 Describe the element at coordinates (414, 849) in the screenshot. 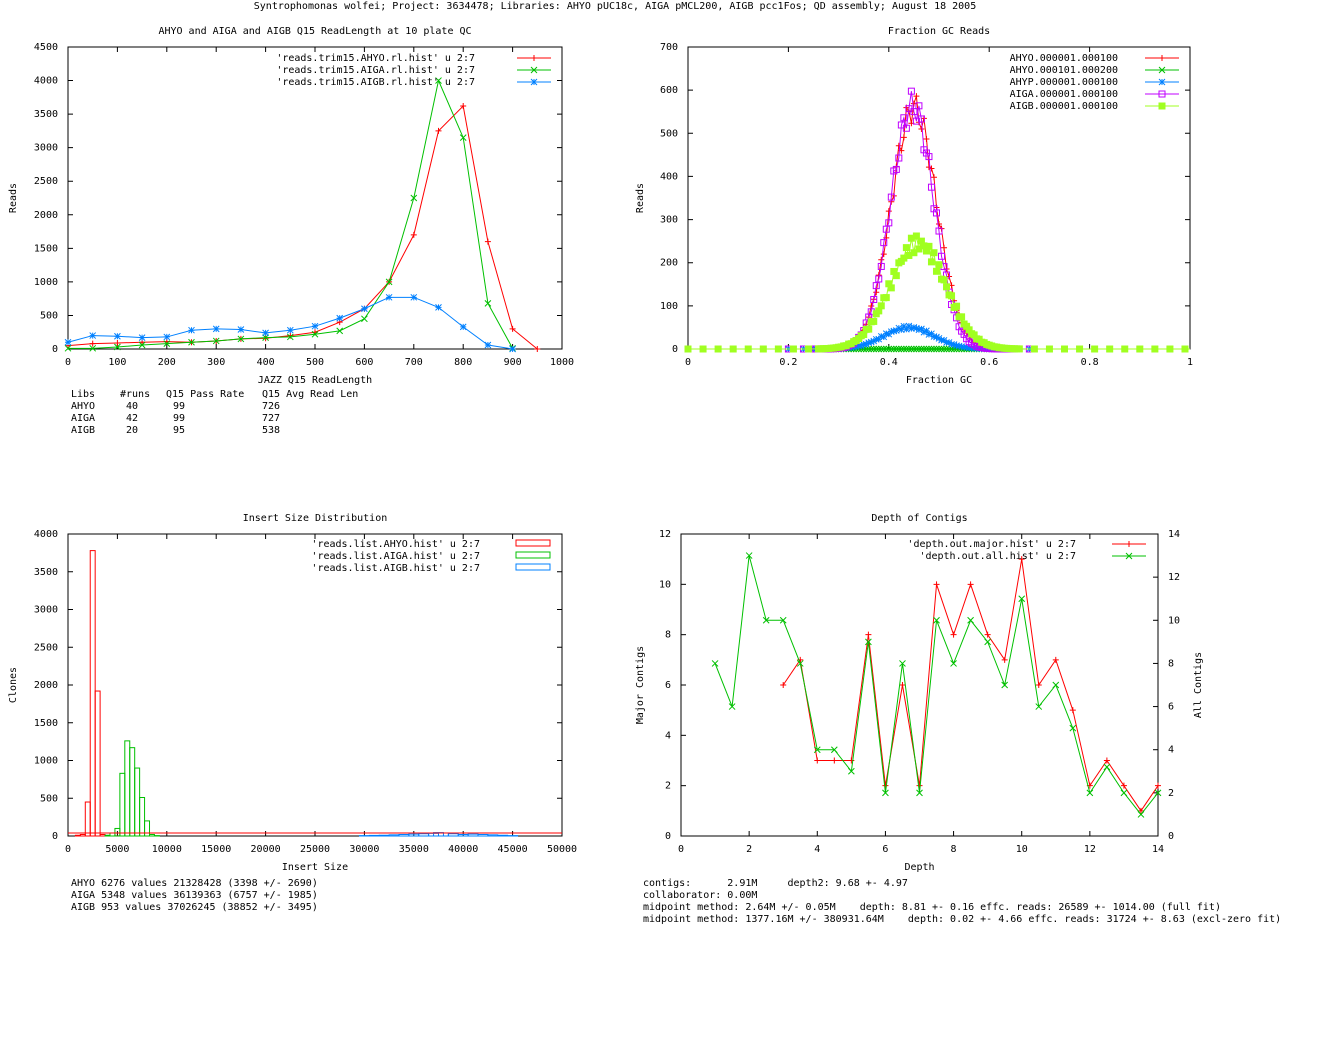

I see `x-tick-label: 35000` at that location.